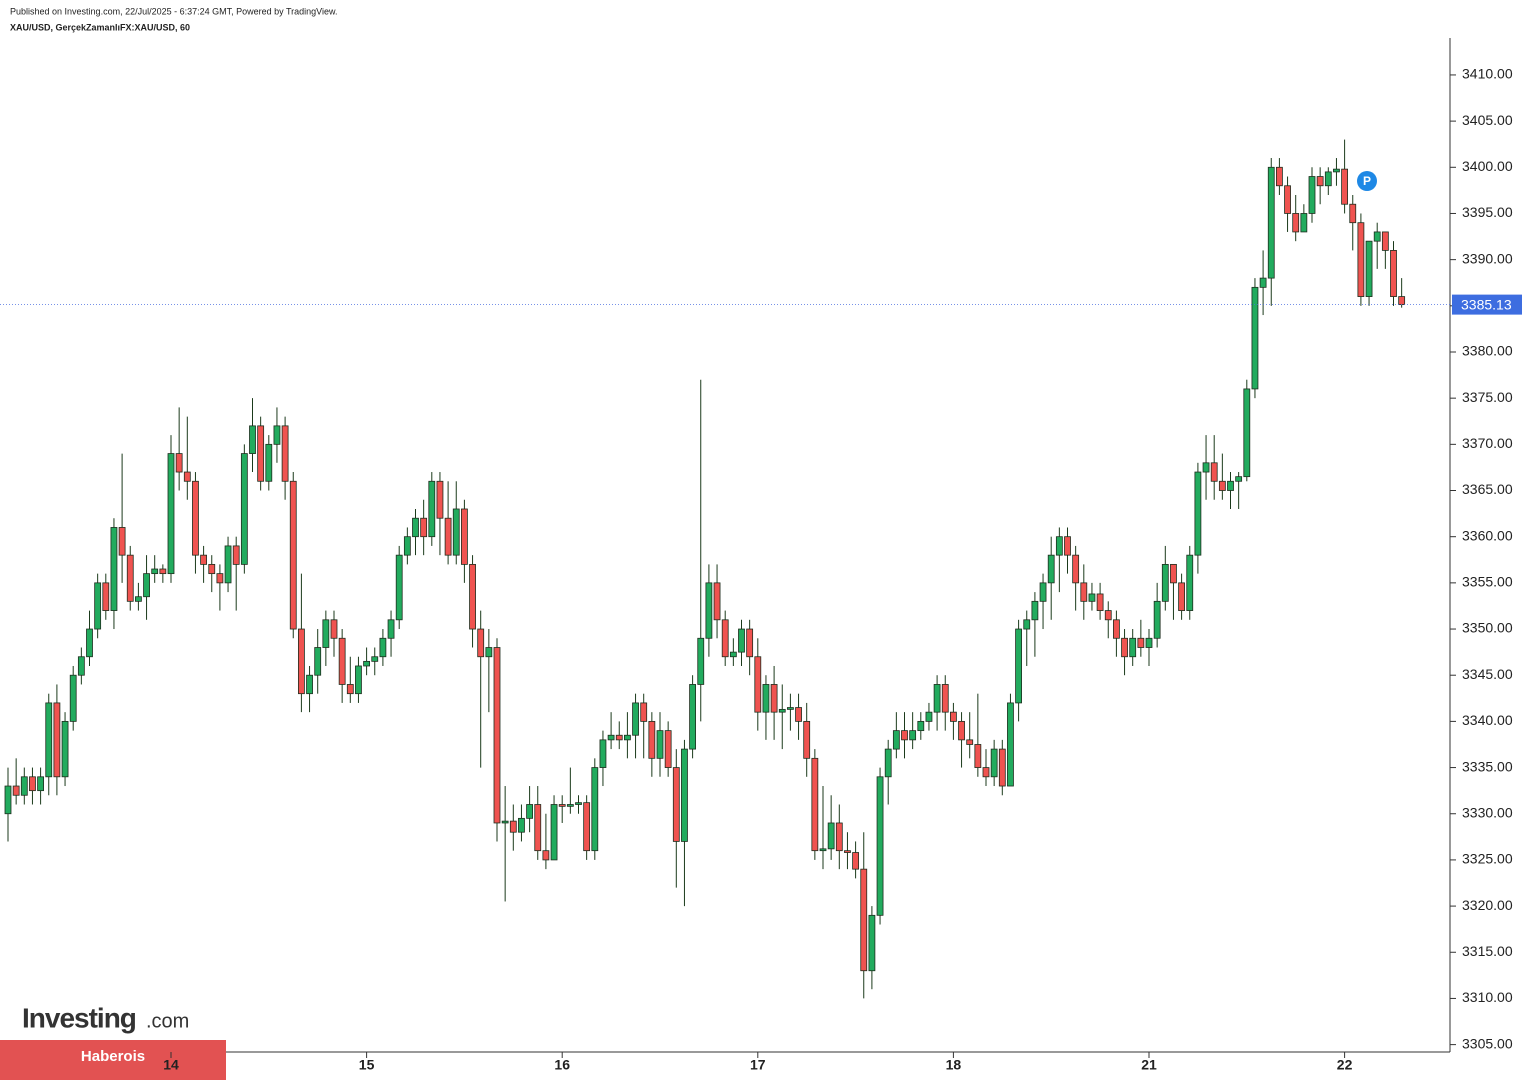 The image size is (1526, 1080). Describe the element at coordinates (1487, 812) in the screenshot. I see `y-tick-label: 3330.00` at that location.